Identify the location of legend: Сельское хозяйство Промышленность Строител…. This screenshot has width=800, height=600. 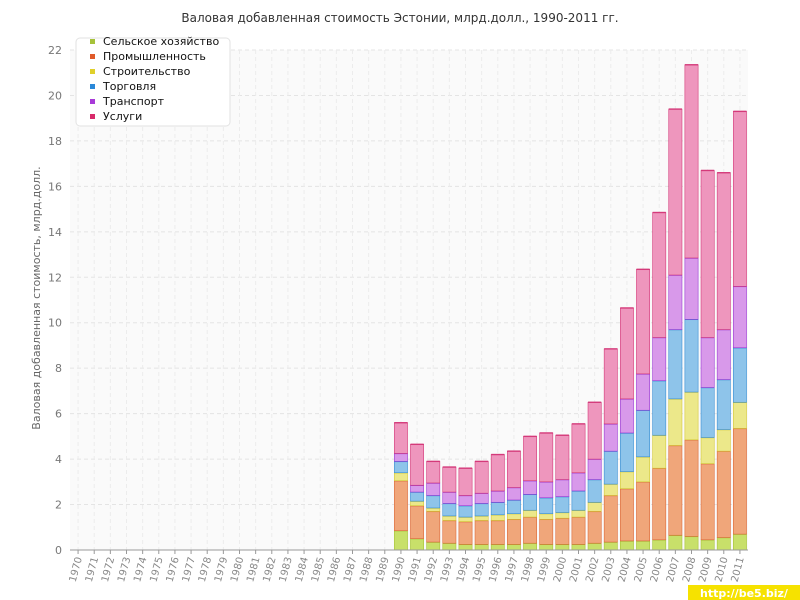
(153, 81).